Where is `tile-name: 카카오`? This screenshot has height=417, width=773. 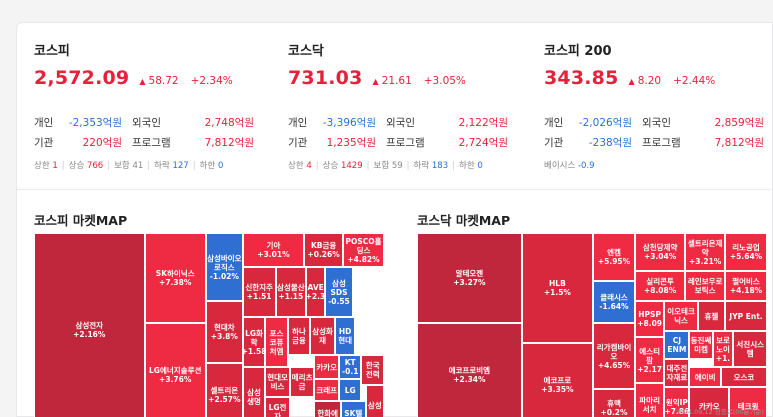 tile-name: 카카오 is located at coordinates (709, 406).